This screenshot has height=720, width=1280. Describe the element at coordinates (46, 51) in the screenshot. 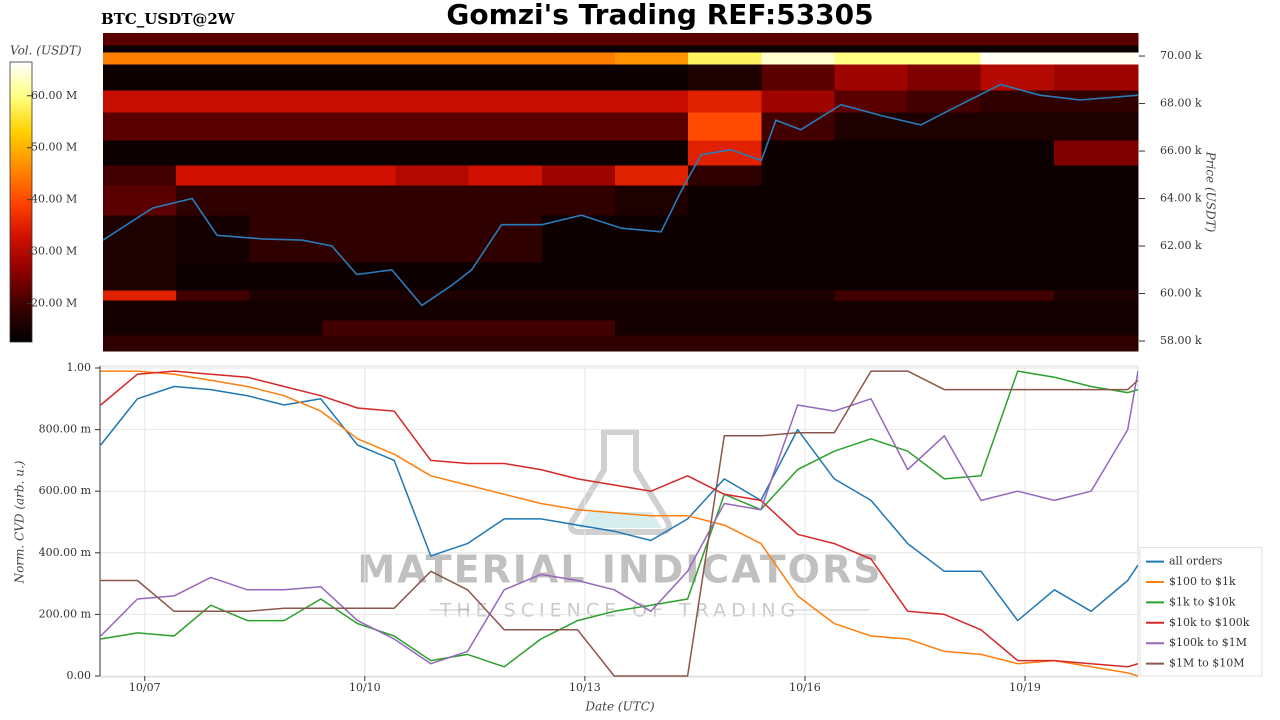

I see `colorbar-title: Vol. (USDT)` at that location.